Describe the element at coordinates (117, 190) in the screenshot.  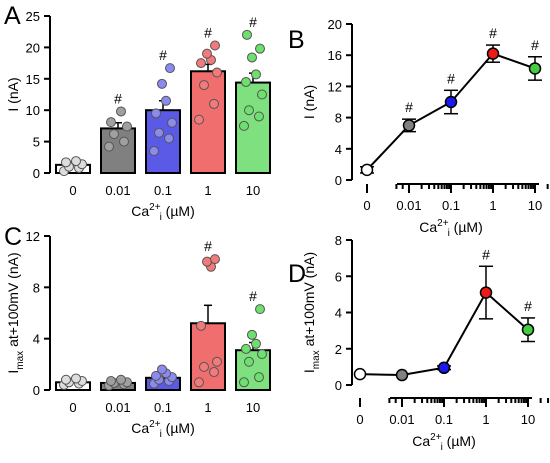
I see `x-tick-label: 0.01` at that location.